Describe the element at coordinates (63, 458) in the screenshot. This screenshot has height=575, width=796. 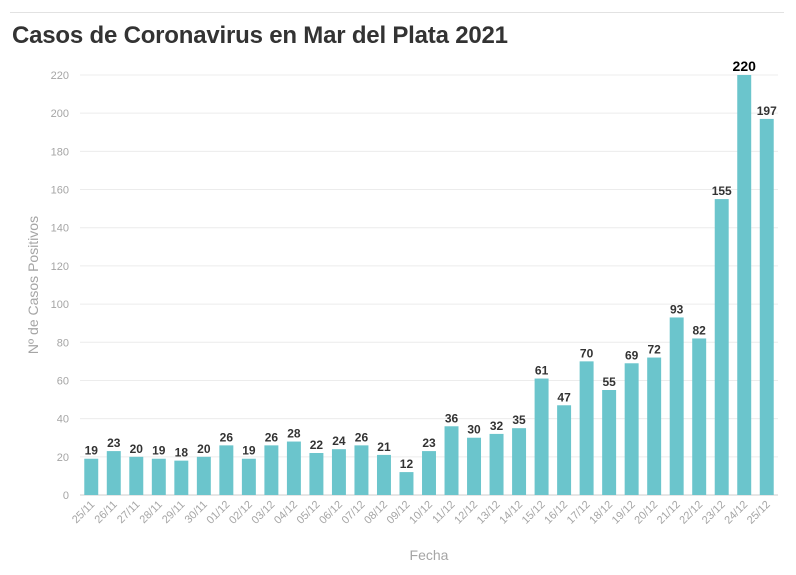
I see `y-tick-label: 20` at that location.